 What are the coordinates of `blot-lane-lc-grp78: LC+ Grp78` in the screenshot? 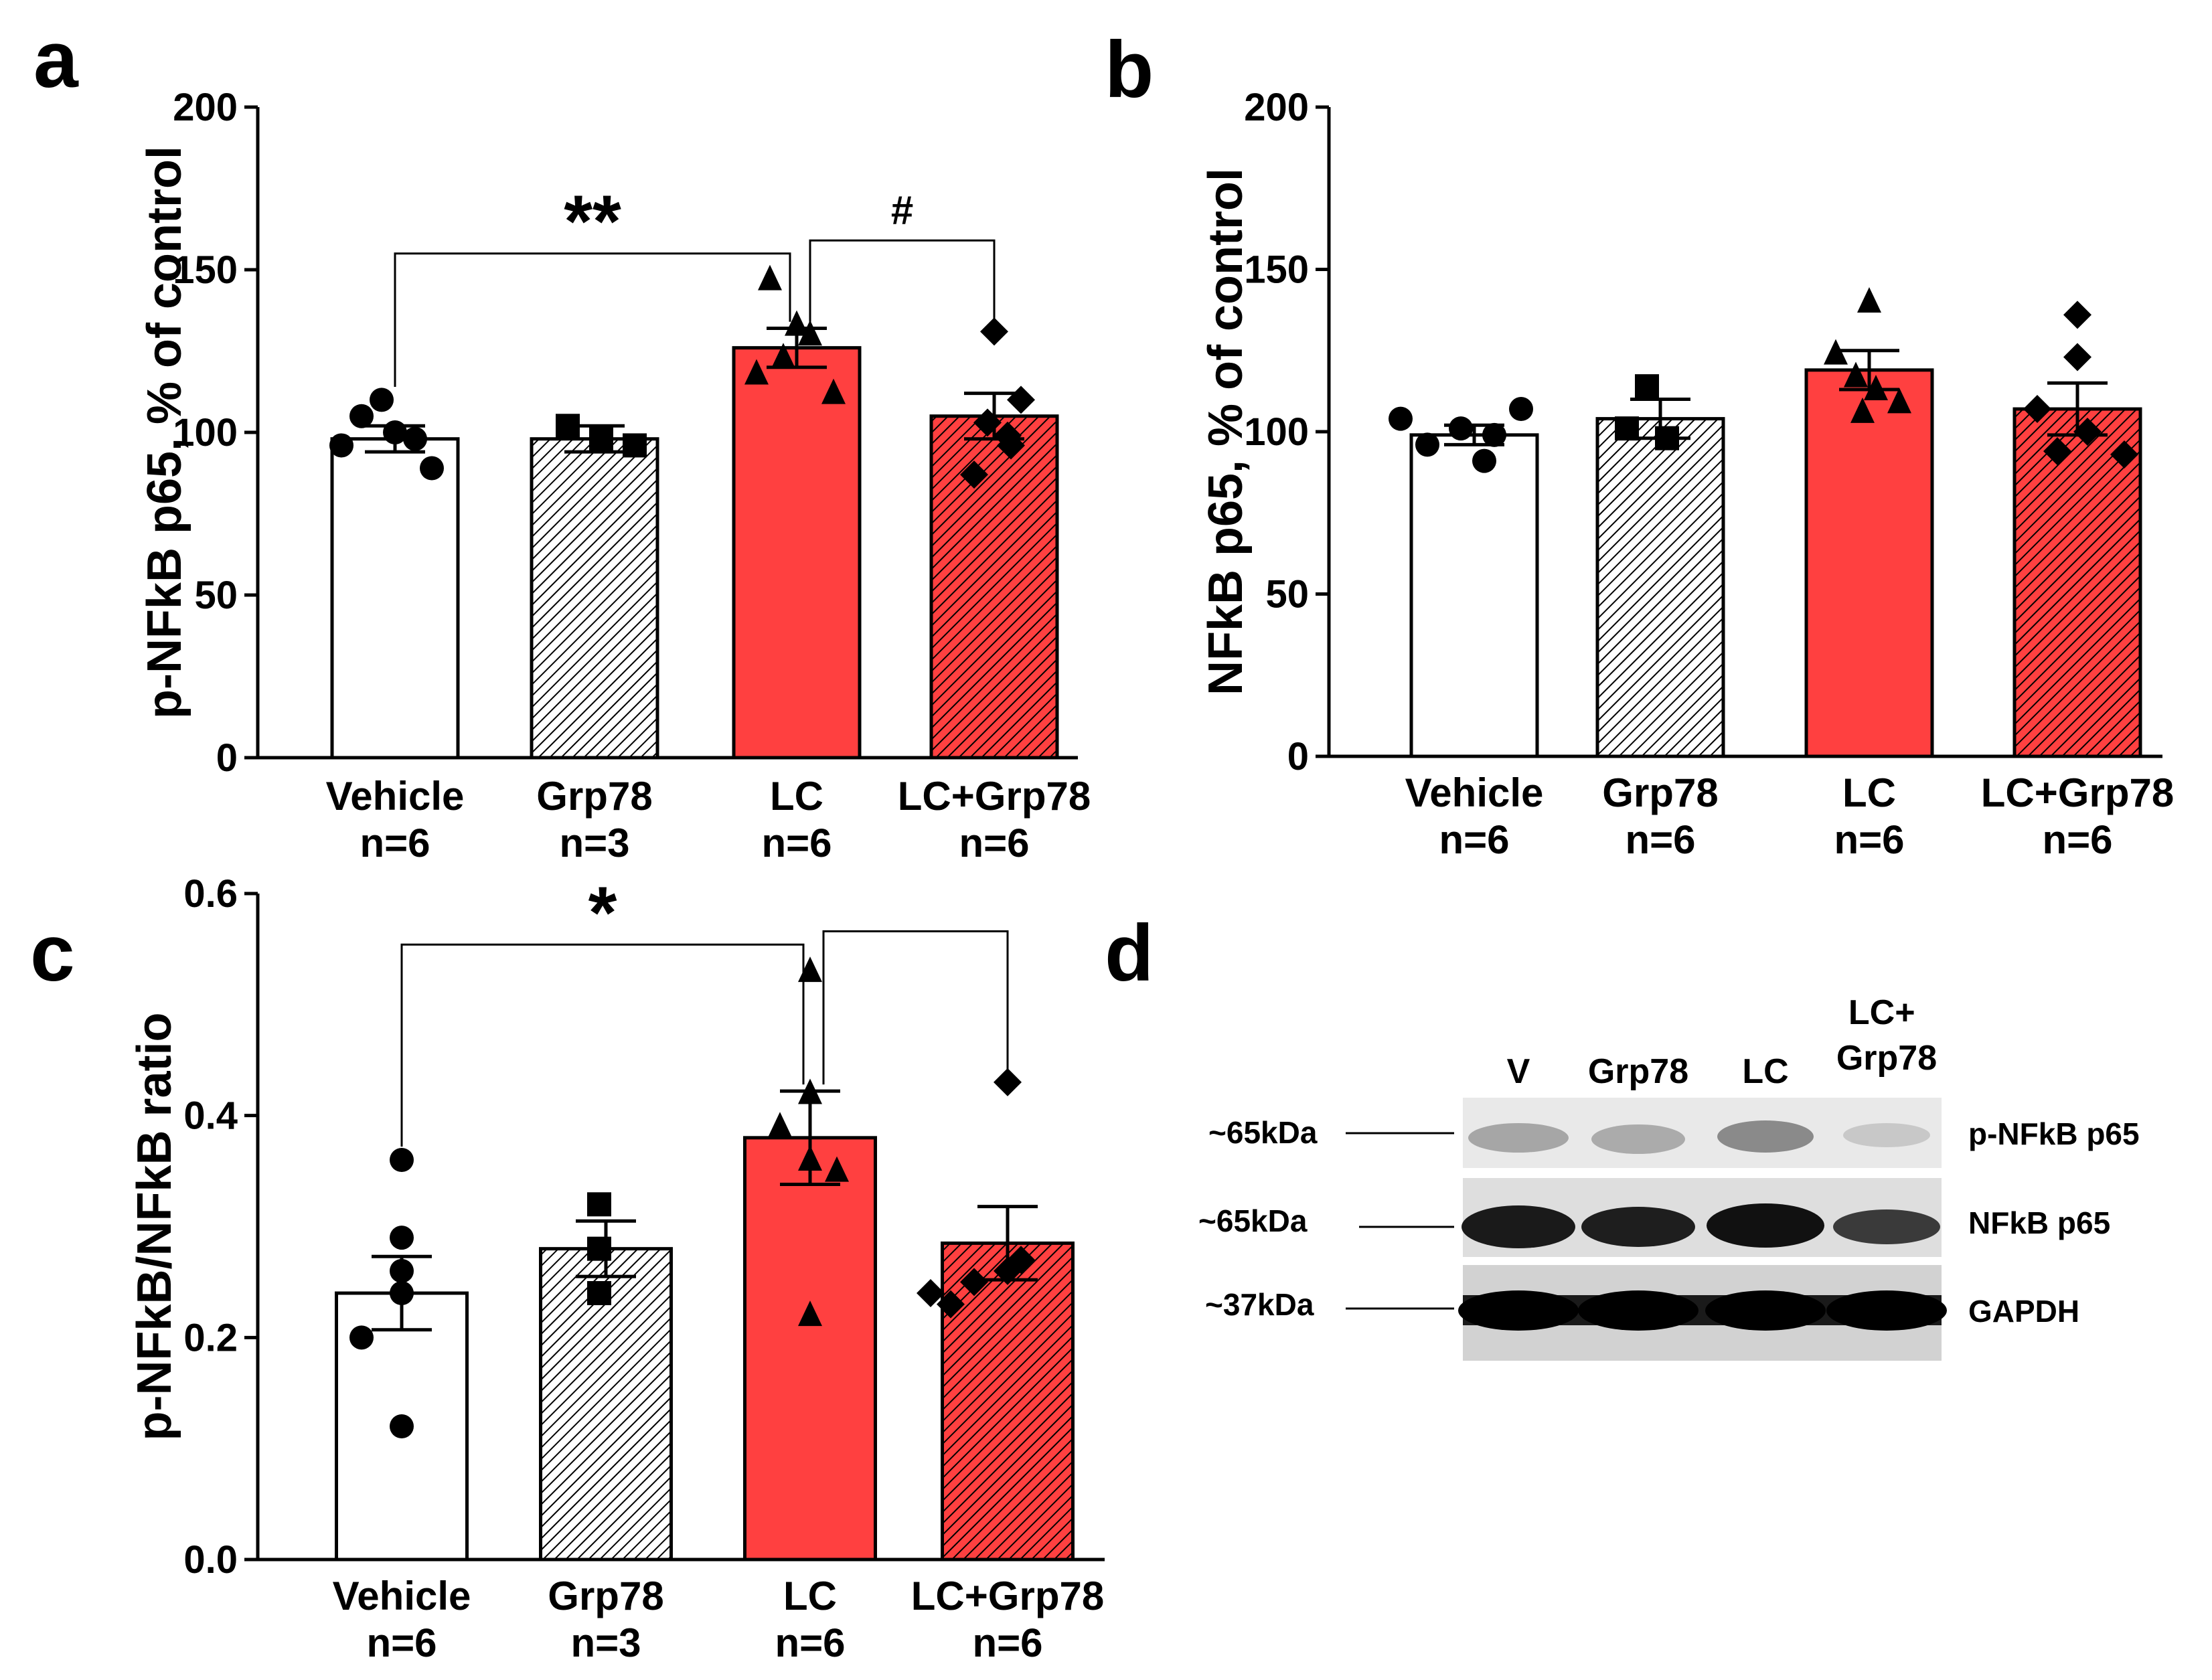 It's located at (1886, 1035).